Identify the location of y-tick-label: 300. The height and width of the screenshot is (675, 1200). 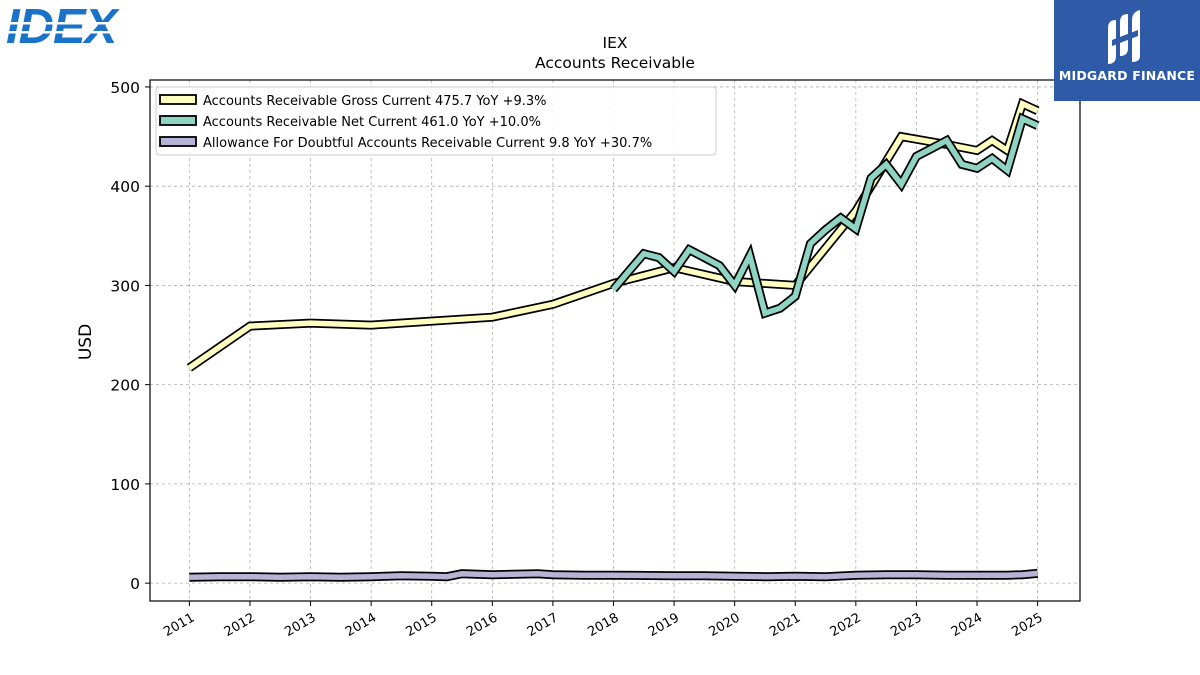
(125, 286).